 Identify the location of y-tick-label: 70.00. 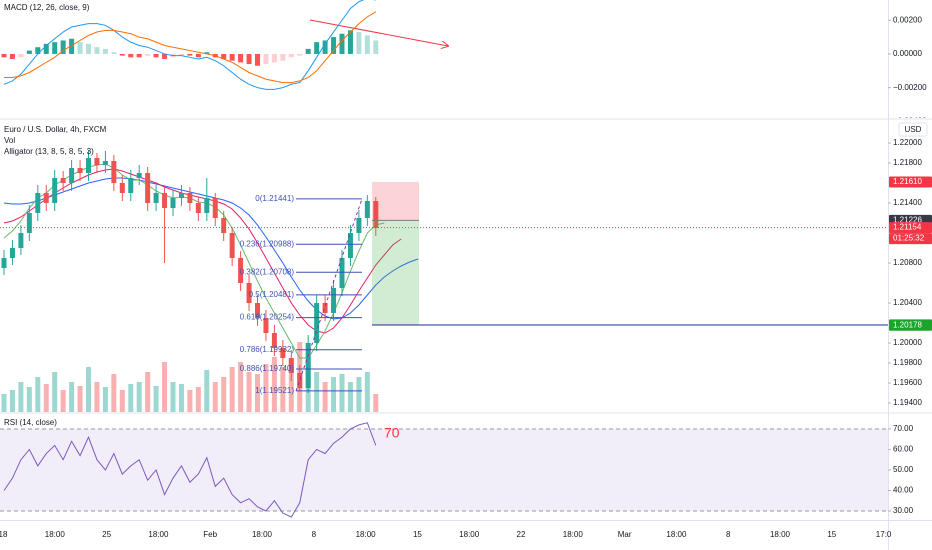
(903, 428).